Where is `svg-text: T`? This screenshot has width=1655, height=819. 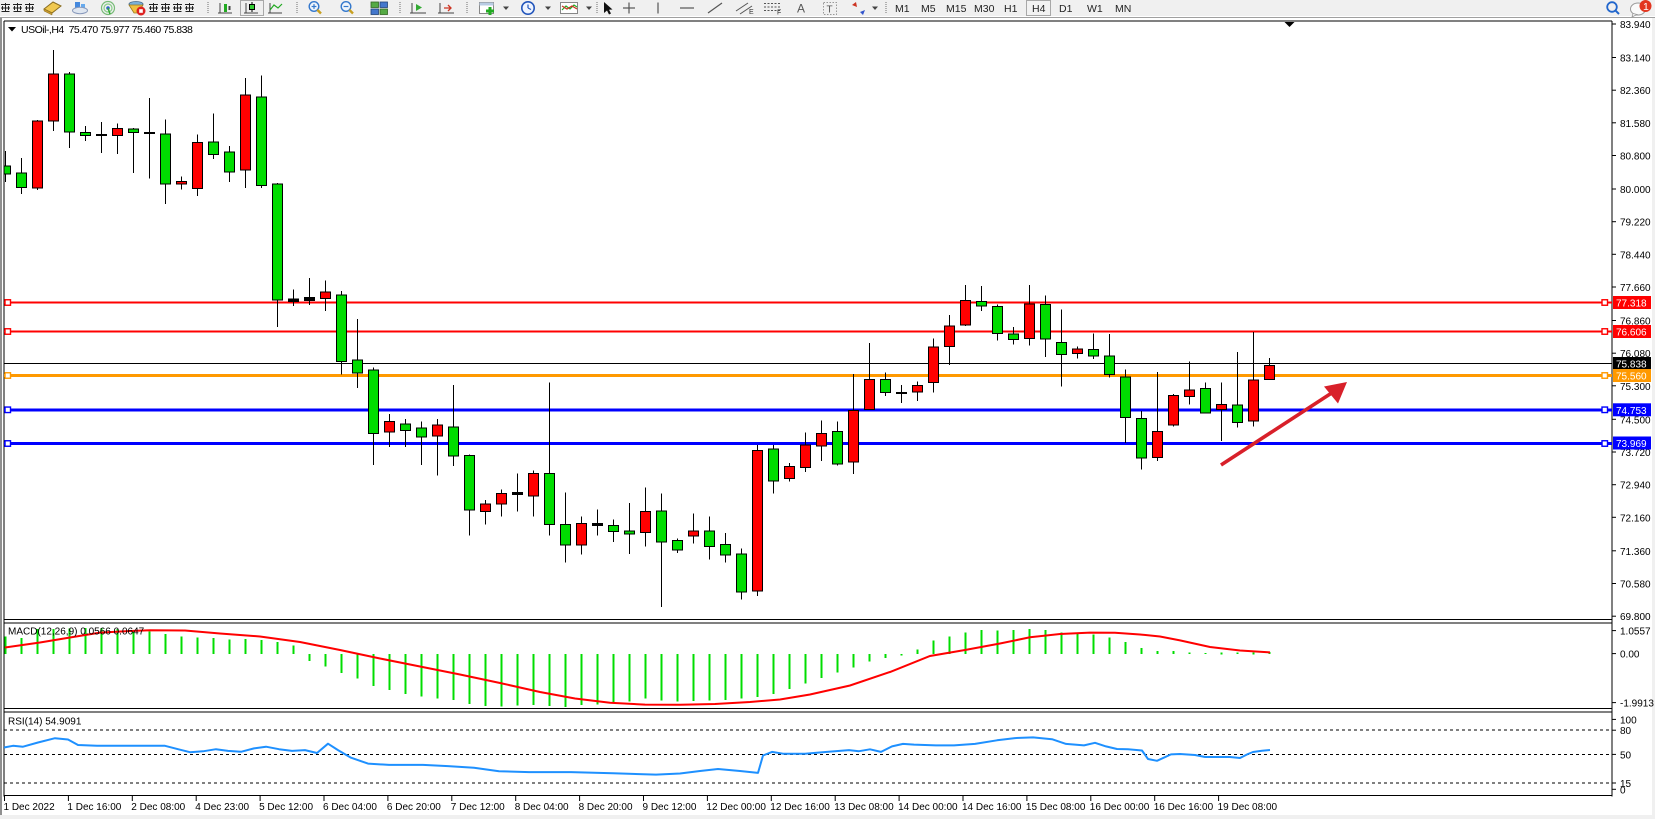
svg-text: T is located at coordinates (830, 10).